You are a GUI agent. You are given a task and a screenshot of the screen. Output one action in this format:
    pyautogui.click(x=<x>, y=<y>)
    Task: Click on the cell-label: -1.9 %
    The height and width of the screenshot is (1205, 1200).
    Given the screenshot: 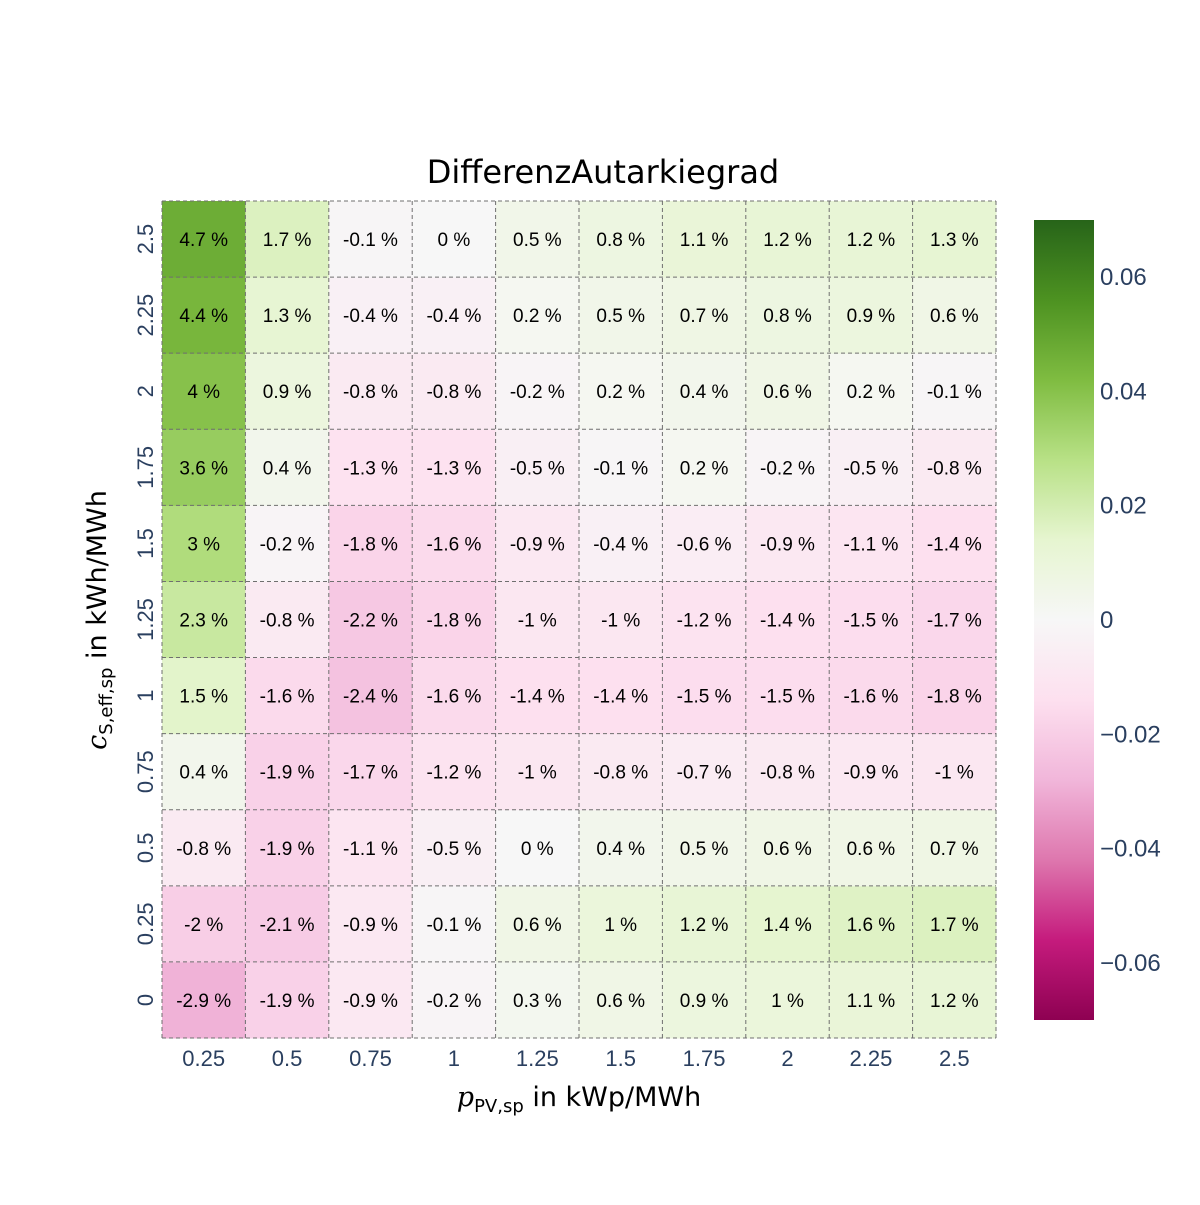 What is the action you would take?
    pyautogui.click(x=287, y=1001)
    